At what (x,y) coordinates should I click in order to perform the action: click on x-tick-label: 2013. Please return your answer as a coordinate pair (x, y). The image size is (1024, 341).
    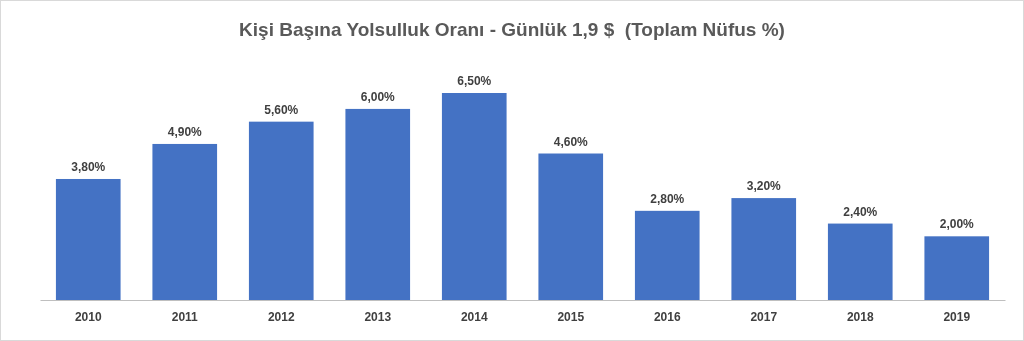
    Looking at the image, I should click on (378, 316).